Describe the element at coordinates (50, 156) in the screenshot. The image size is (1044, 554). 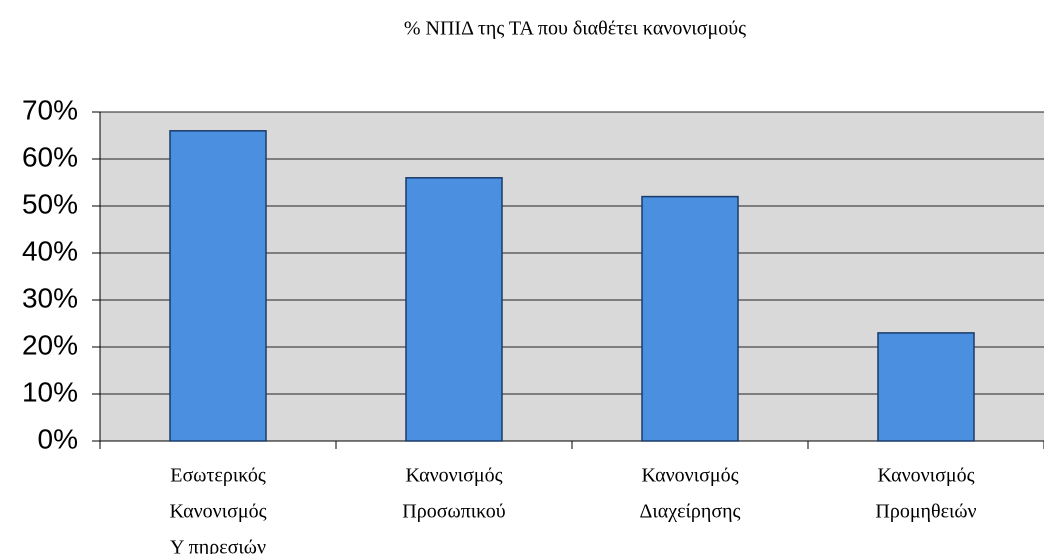
I see `y-tick-label: 60%` at that location.